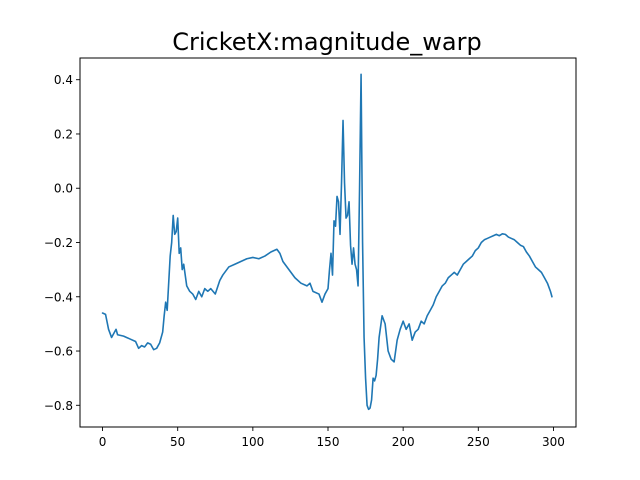  Describe the element at coordinates (103, 442) in the screenshot. I see `x-tick-label: 0` at that location.